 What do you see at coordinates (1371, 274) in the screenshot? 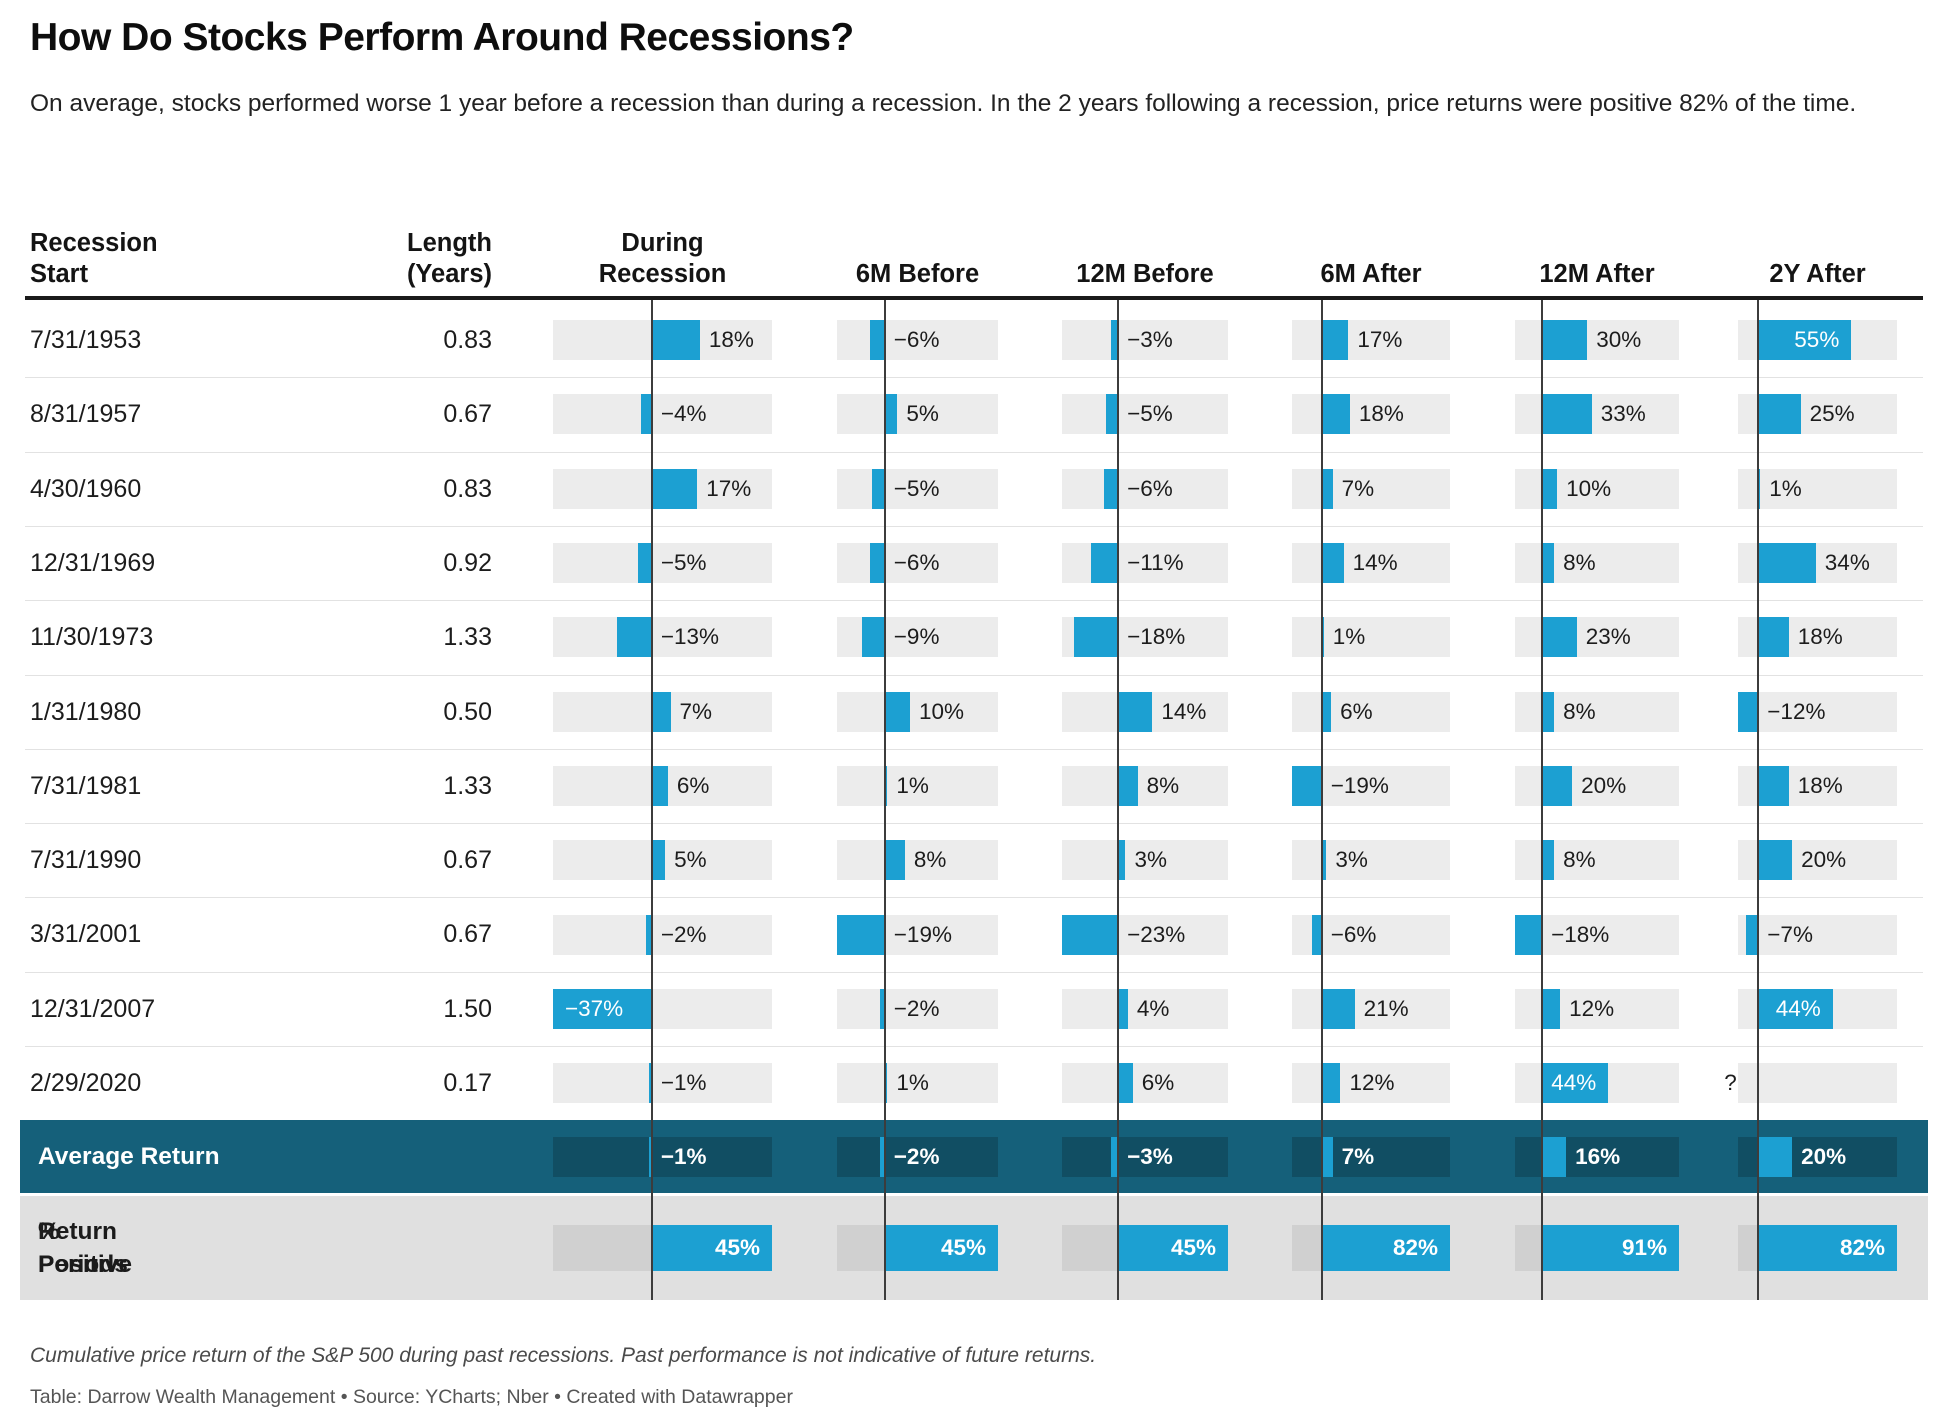
I see `column-header-line: 6M After` at bounding box center [1371, 274].